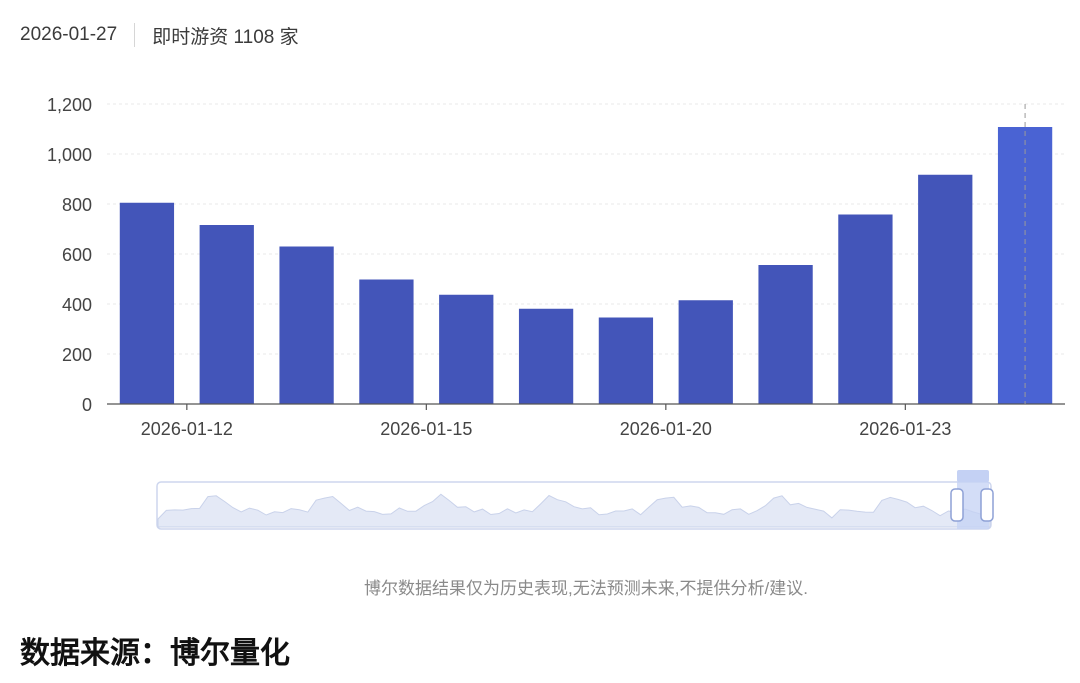 This screenshot has width=1080, height=683. Describe the element at coordinates (87, 405) in the screenshot. I see `y-tick-label: 0` at that location.